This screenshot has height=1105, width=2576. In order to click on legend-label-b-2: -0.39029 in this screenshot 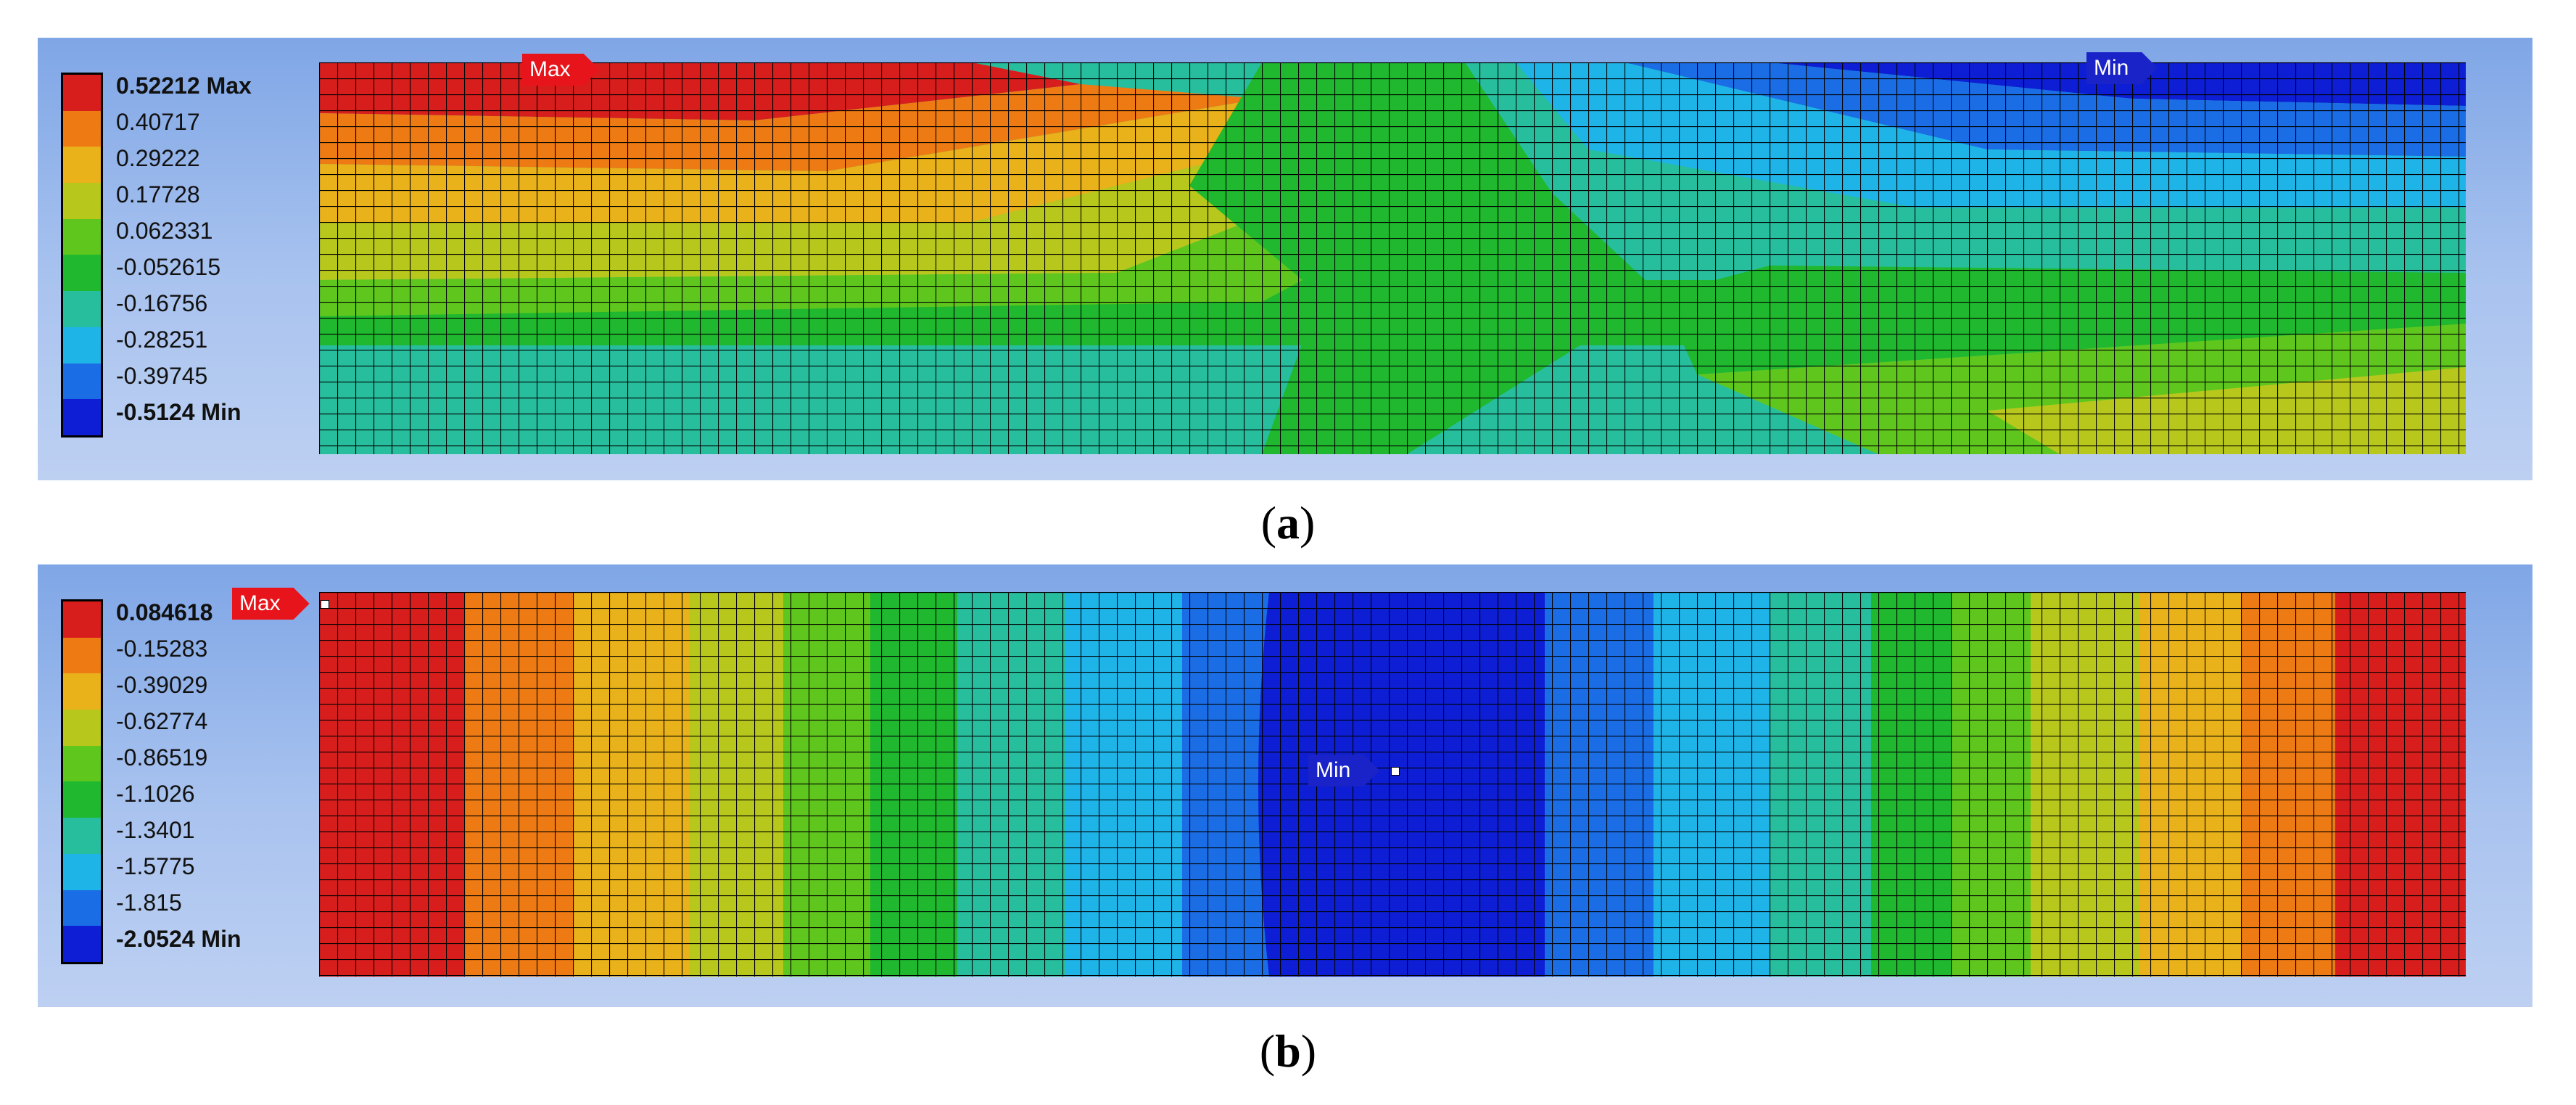, I will do `click(162, 685)`.